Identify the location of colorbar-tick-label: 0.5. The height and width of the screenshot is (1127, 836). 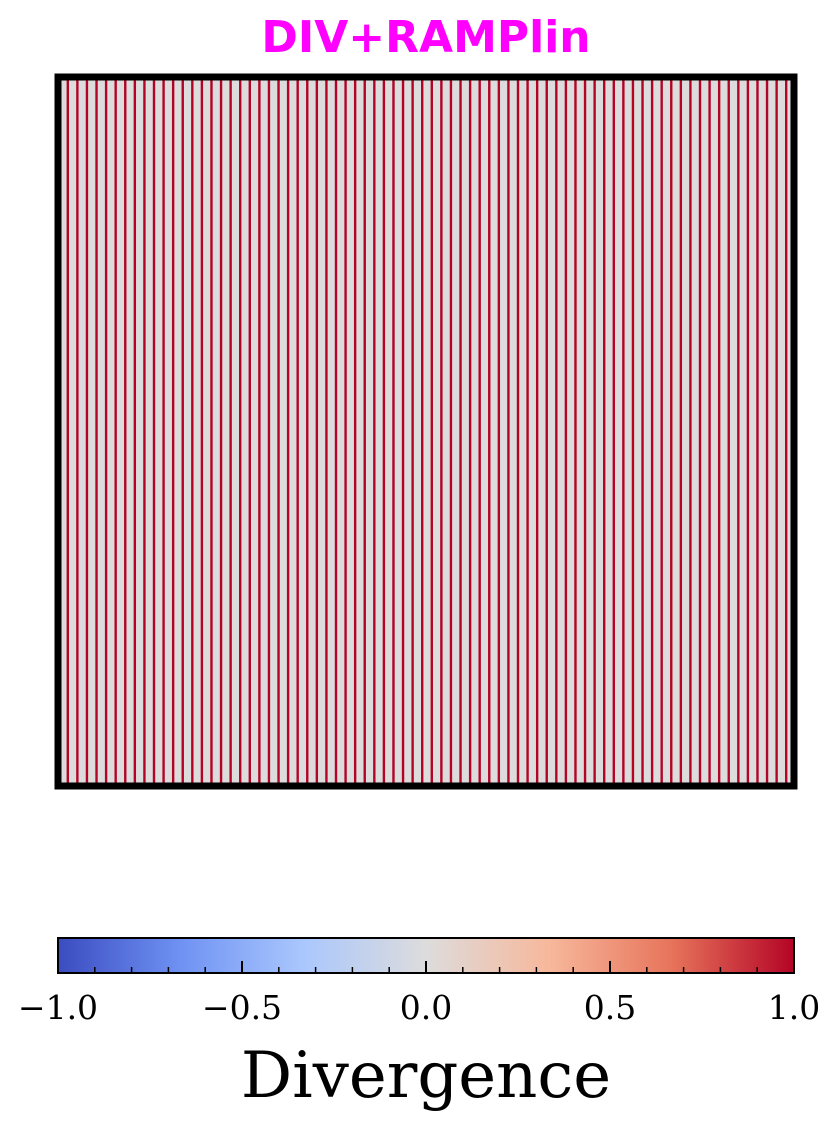
(610, 1007).